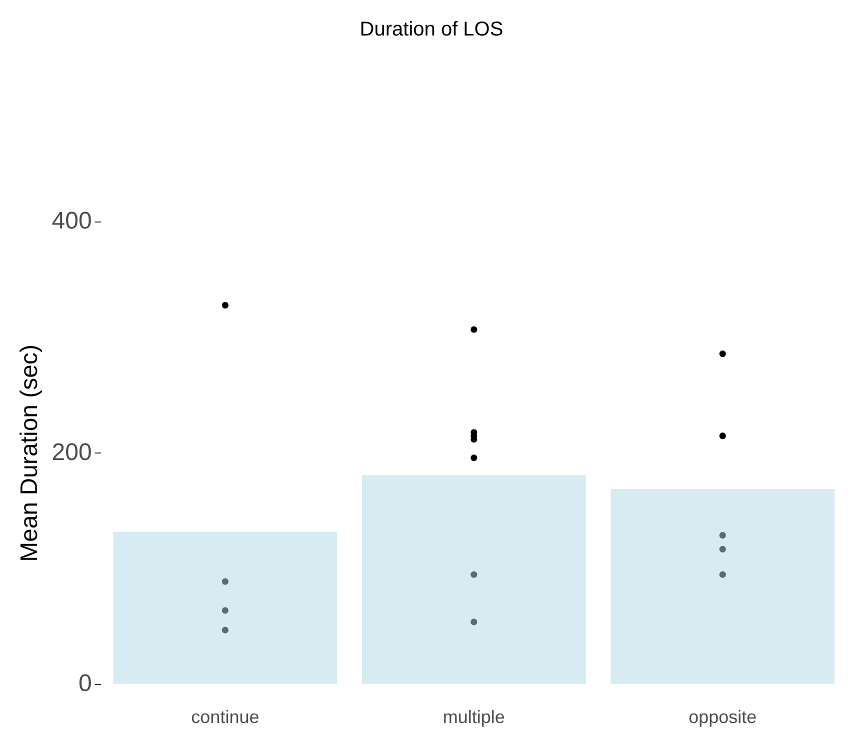 The image size is (859, 740). Describe the element at coordinates (225, 717) in the screenshot. I see `x-tick-label: continue` at that location.